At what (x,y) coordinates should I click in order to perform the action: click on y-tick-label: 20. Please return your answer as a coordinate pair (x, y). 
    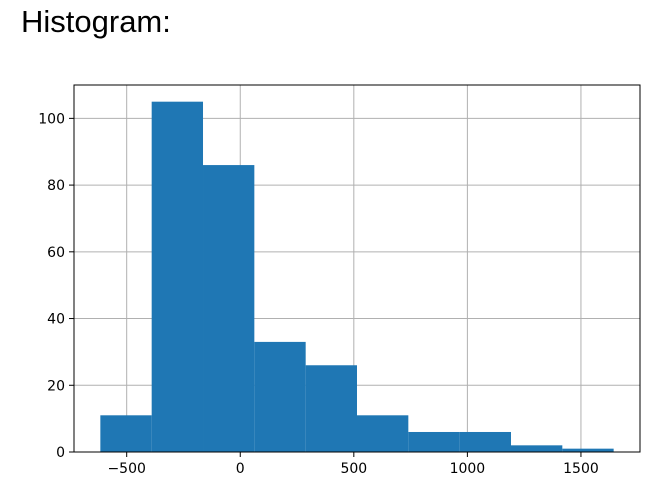
    Looking at the image, I should click on (56, 386).